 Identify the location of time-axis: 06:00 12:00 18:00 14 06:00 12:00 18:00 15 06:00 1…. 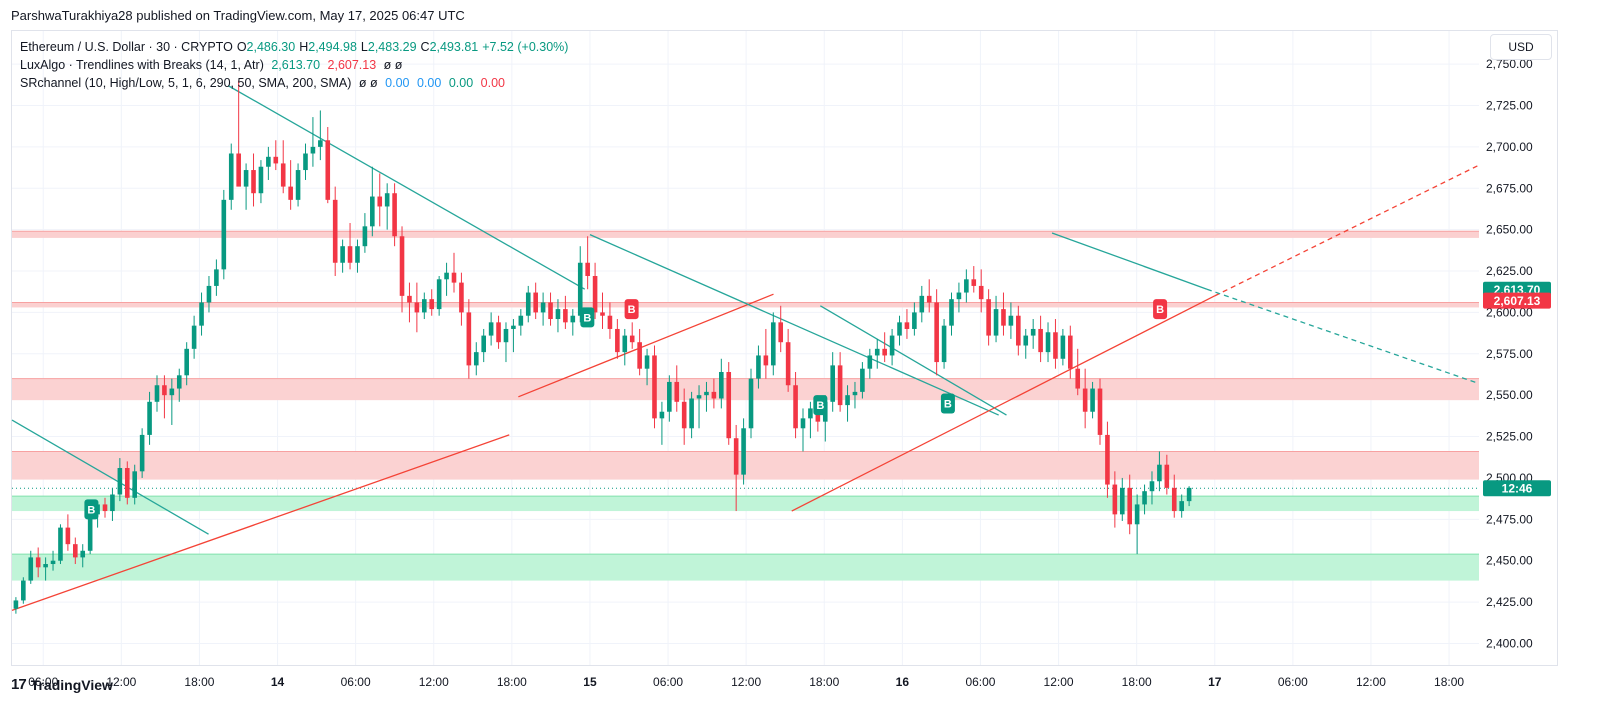
(746, 682).